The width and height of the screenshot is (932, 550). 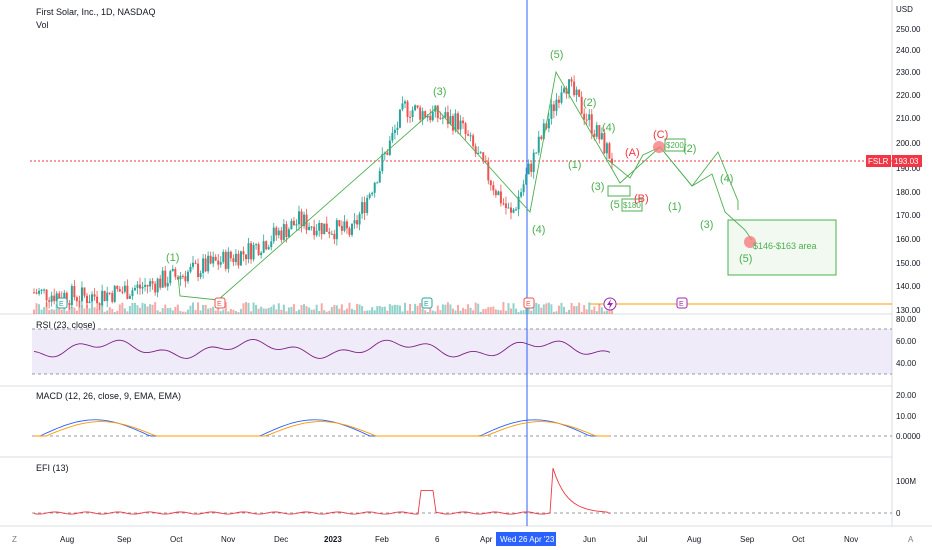 What do you see at coordinates (610, 304) in the screenshot?
I see `dividend-icon` at bounding box center [610, 304].